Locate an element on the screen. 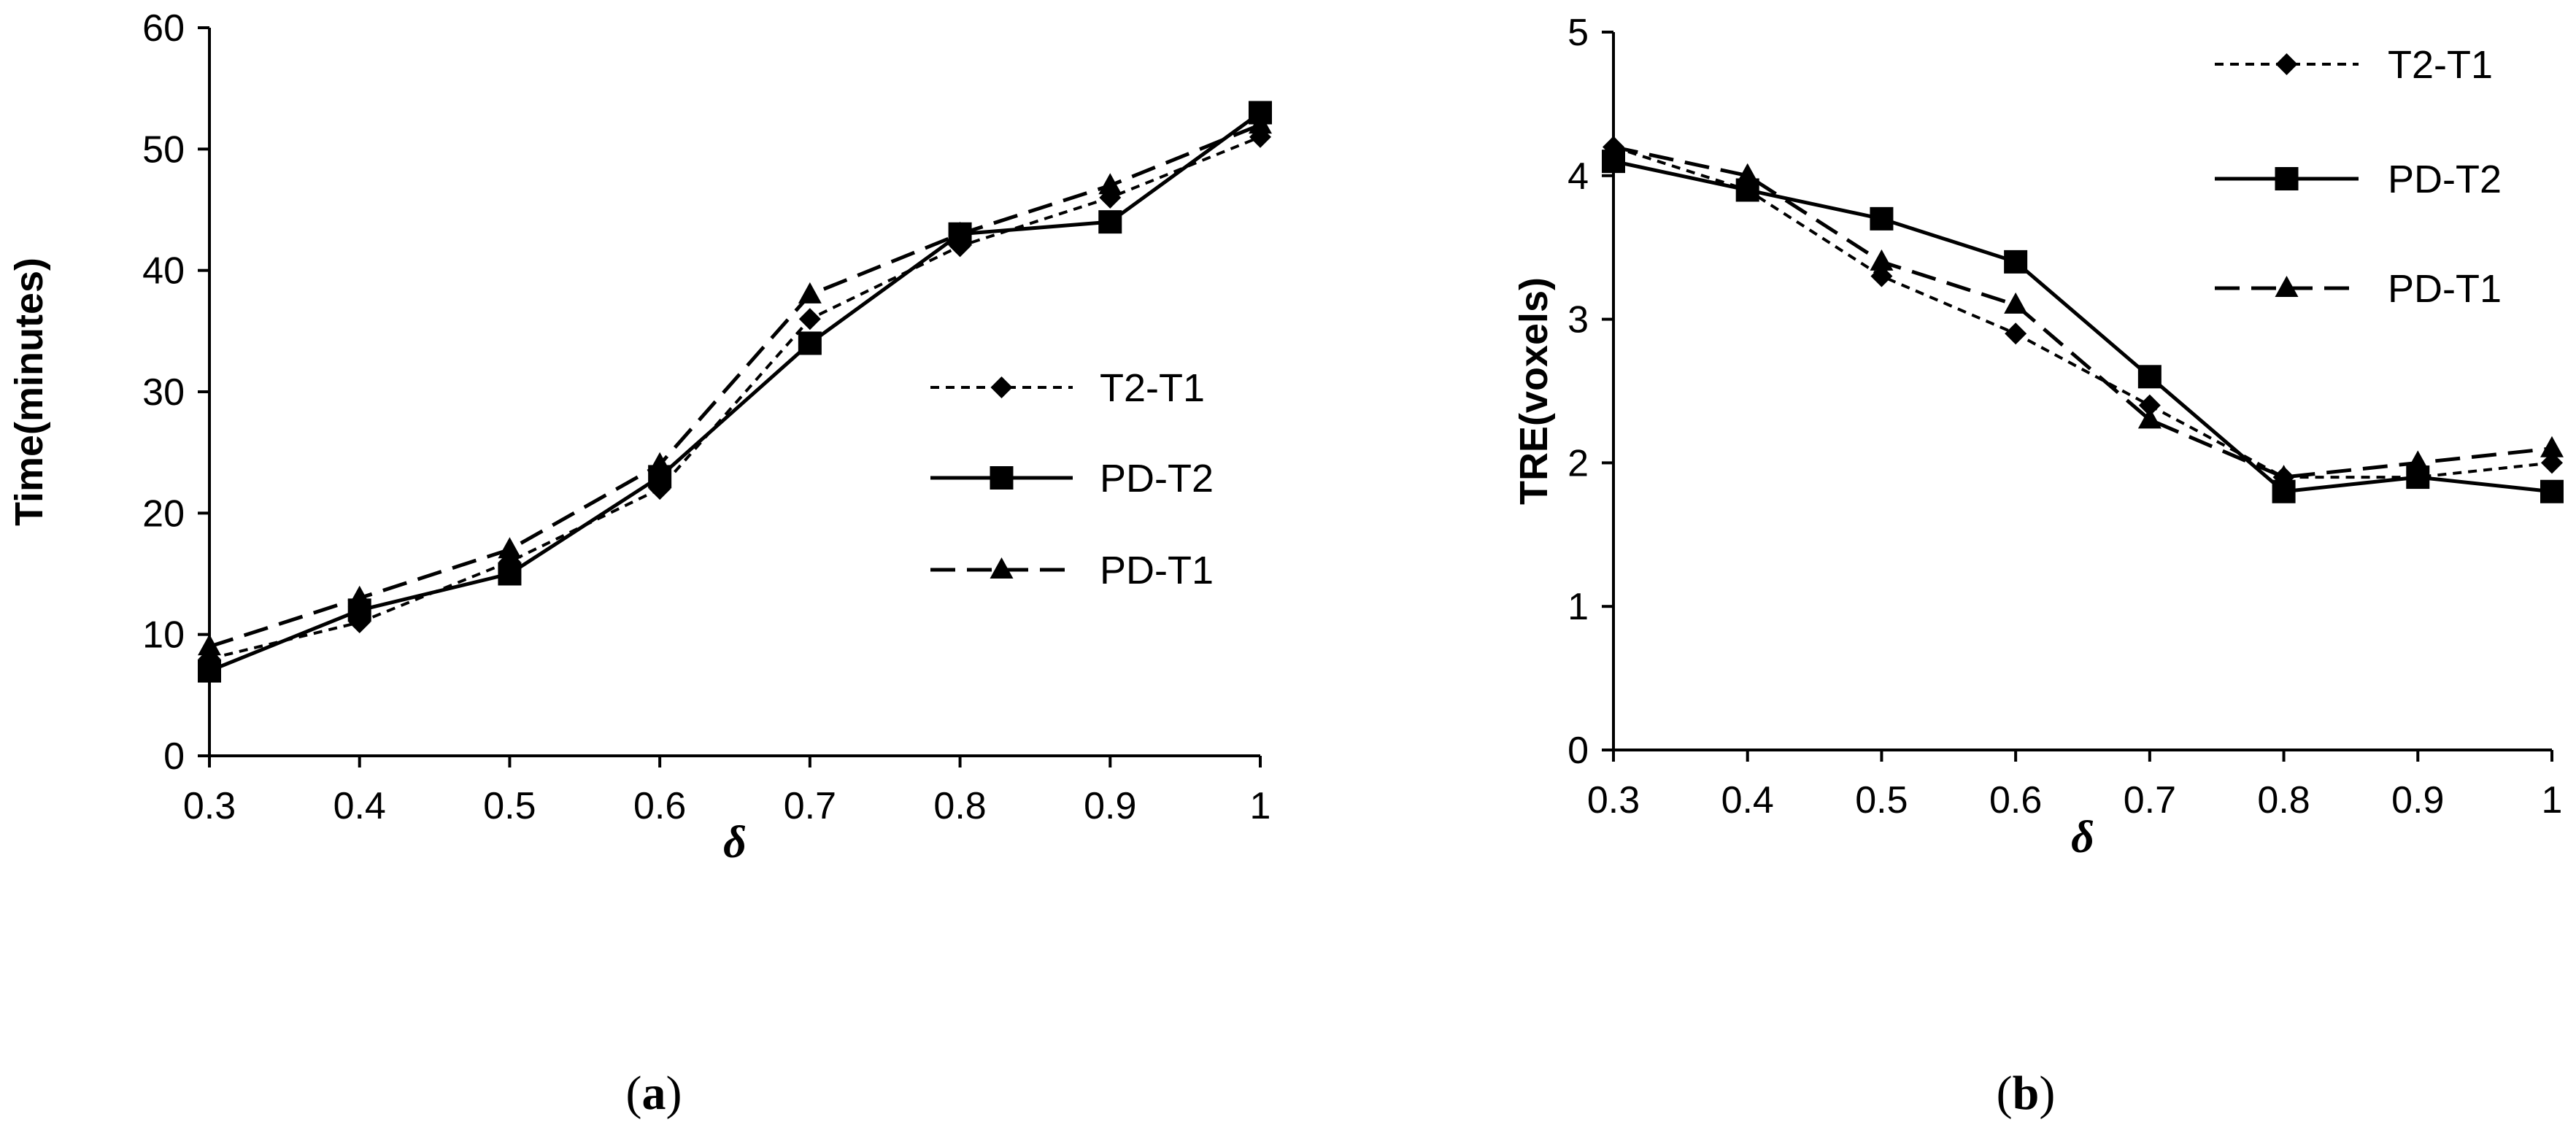 This screenshot has width=2576, height=1133. y-tick-label: 40 is located at coordinates (163, 271).